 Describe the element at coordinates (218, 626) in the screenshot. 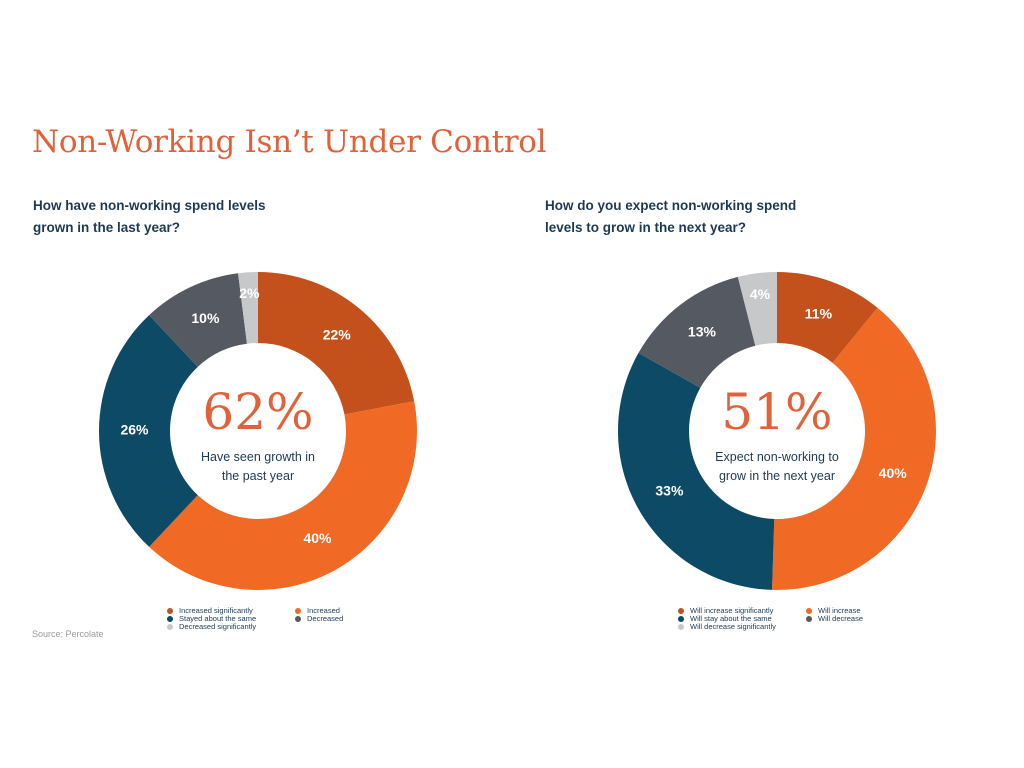

I see `legend-label: Decreased significantly` at that location.